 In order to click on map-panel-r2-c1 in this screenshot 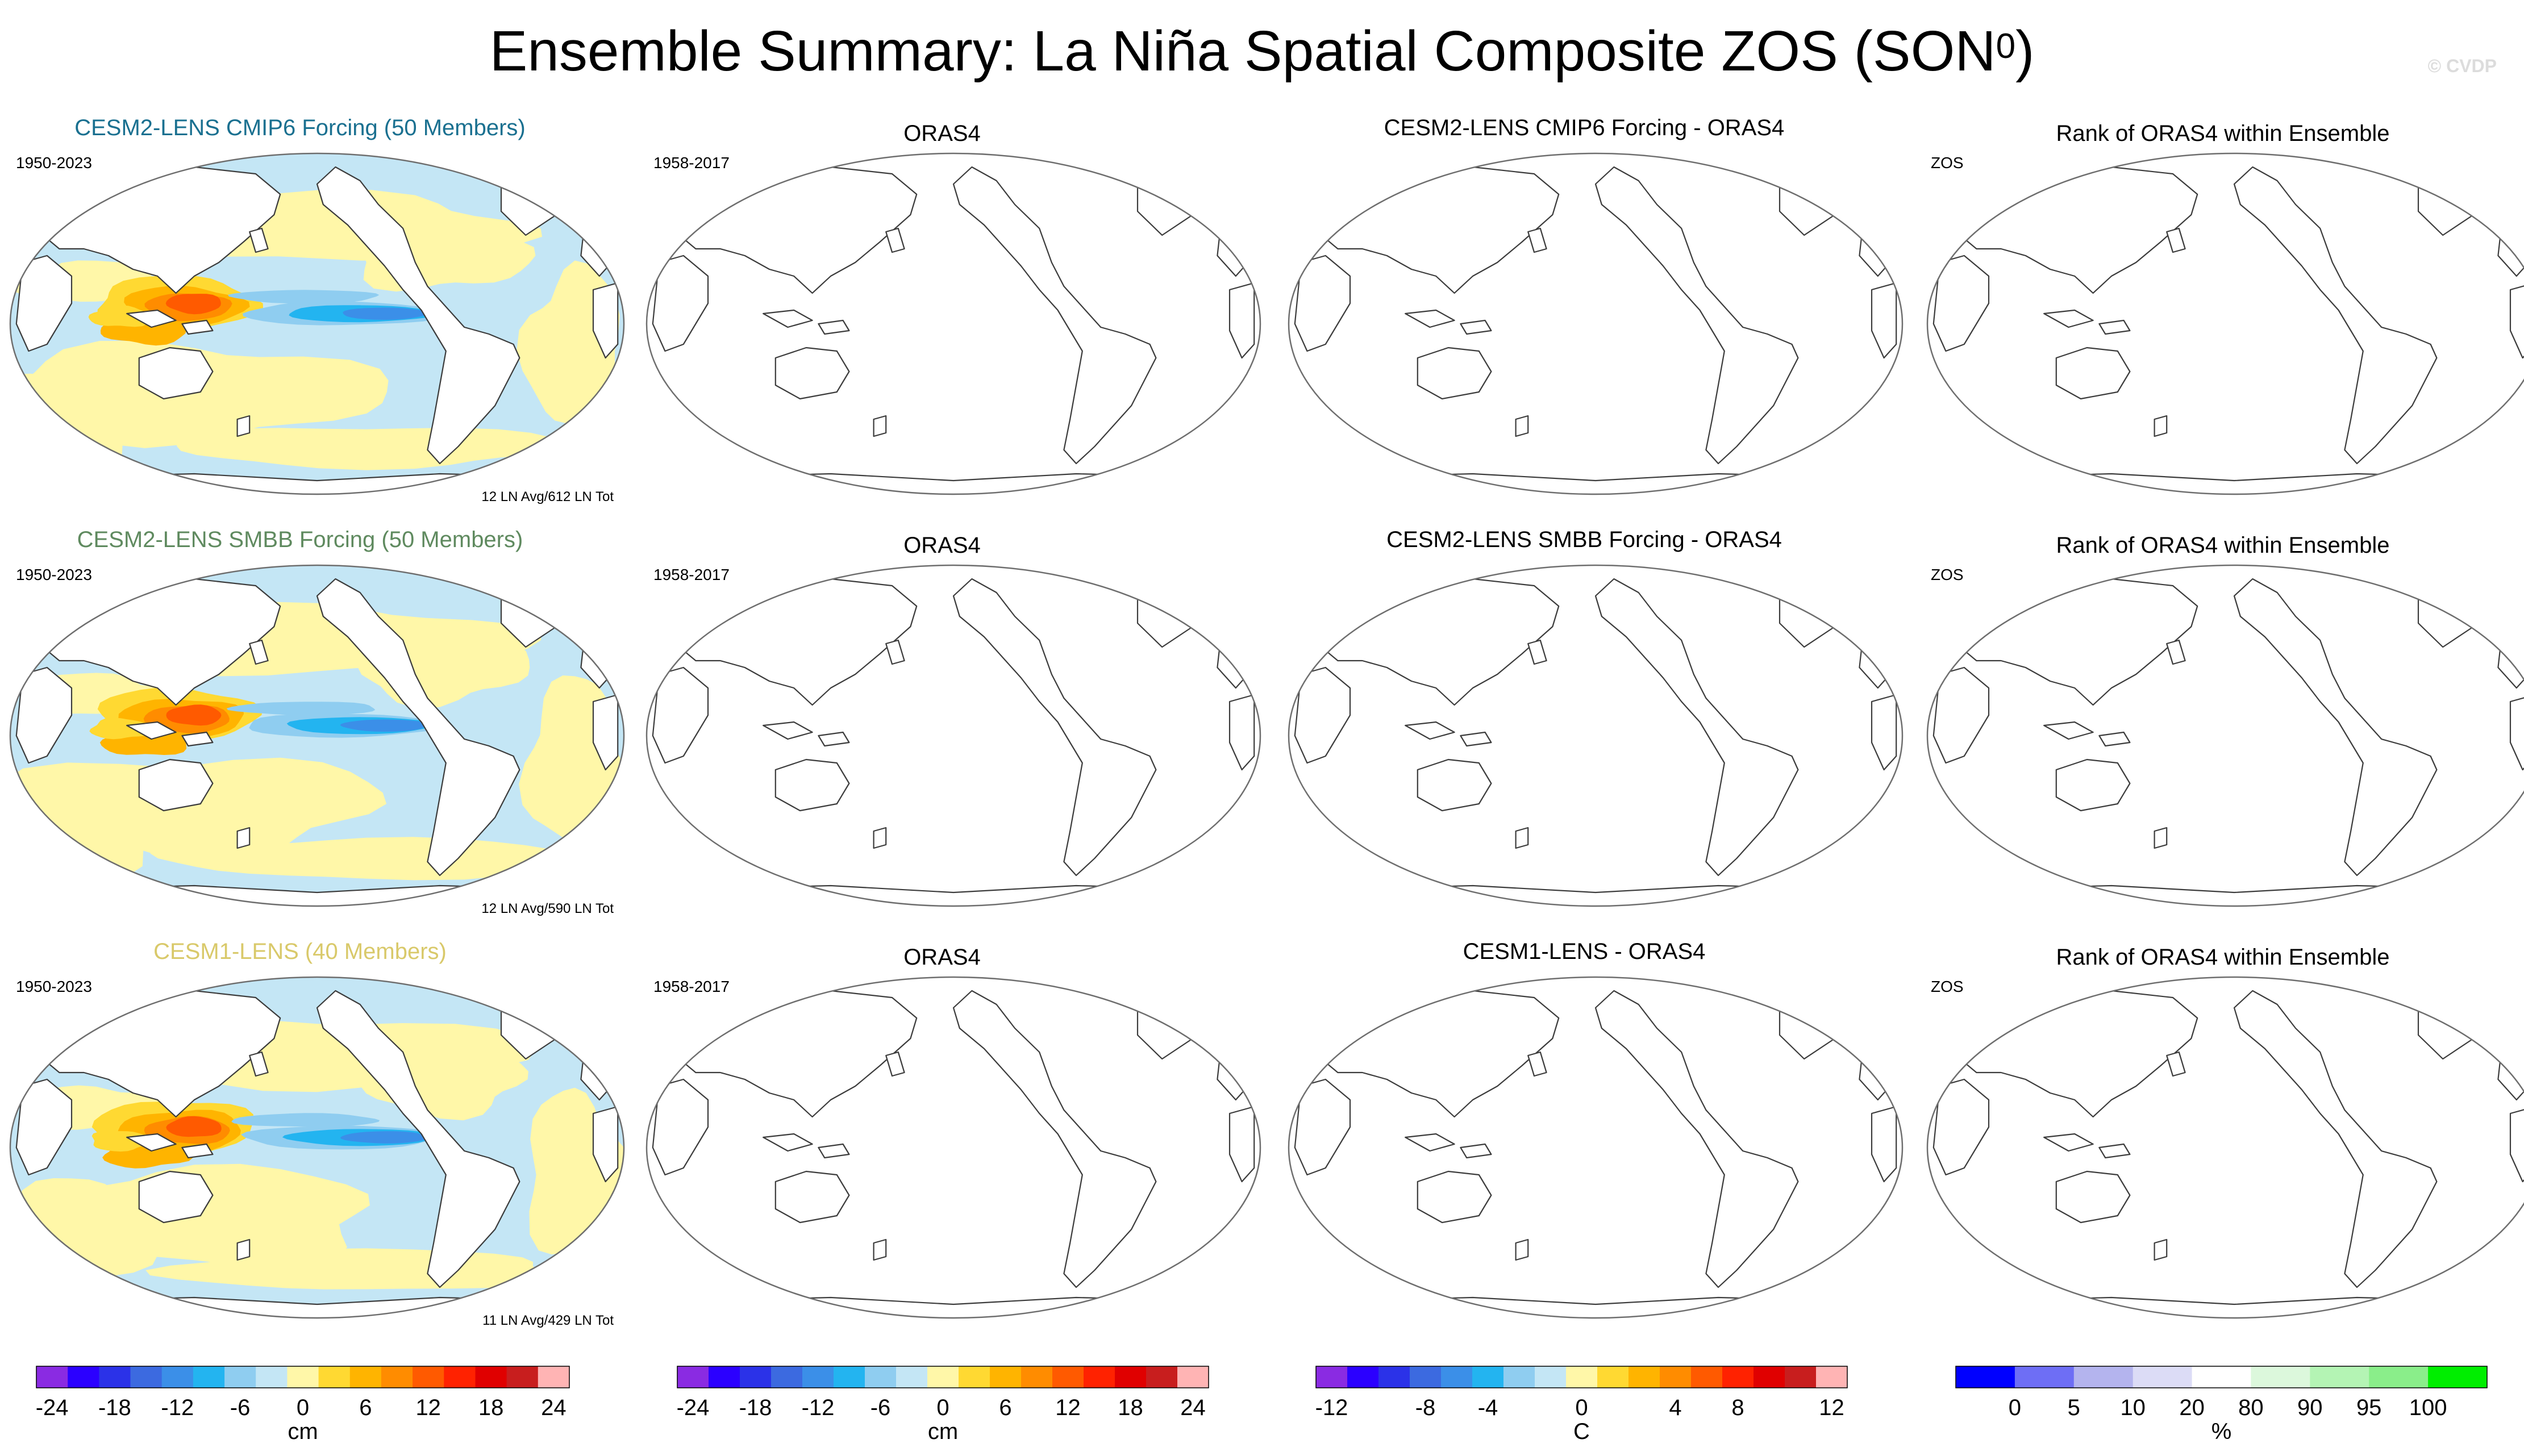, I will do `click(317, 735)`.